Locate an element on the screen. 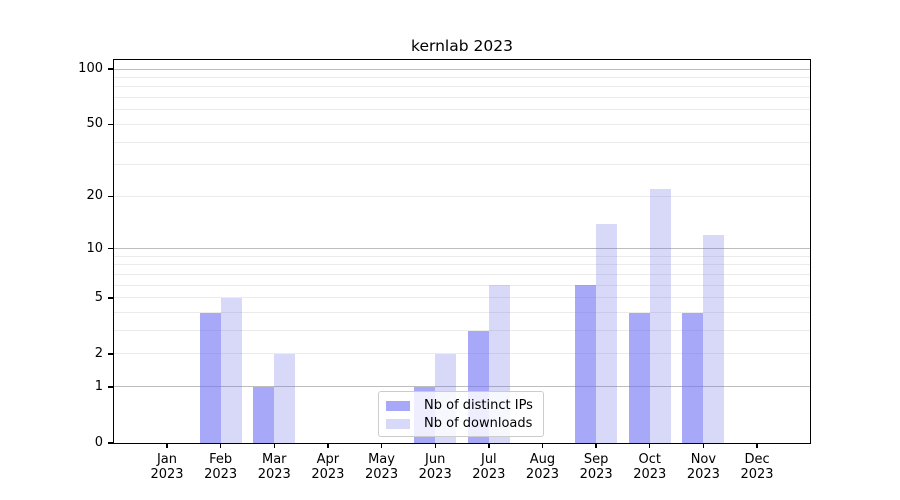 Image resolution: width=900 pixels, height=500 pixels. bar-feb-downloads is located at coordinates (231, 370).